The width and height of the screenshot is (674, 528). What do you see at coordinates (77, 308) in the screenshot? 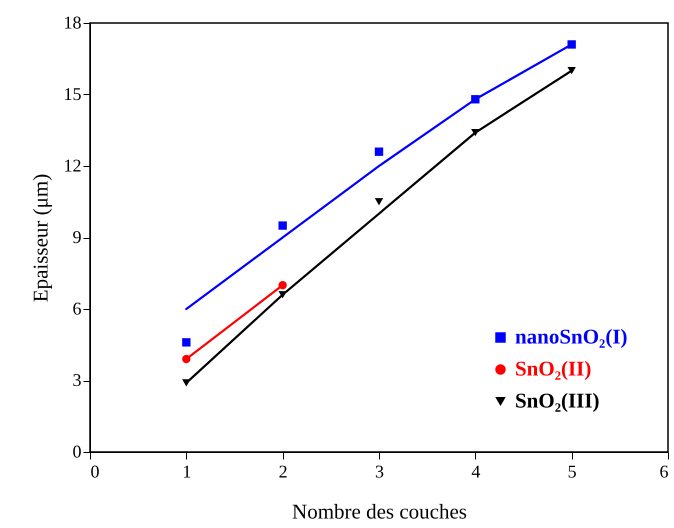
I see `y-tick-label: 6` at bounding box center [77, 308].